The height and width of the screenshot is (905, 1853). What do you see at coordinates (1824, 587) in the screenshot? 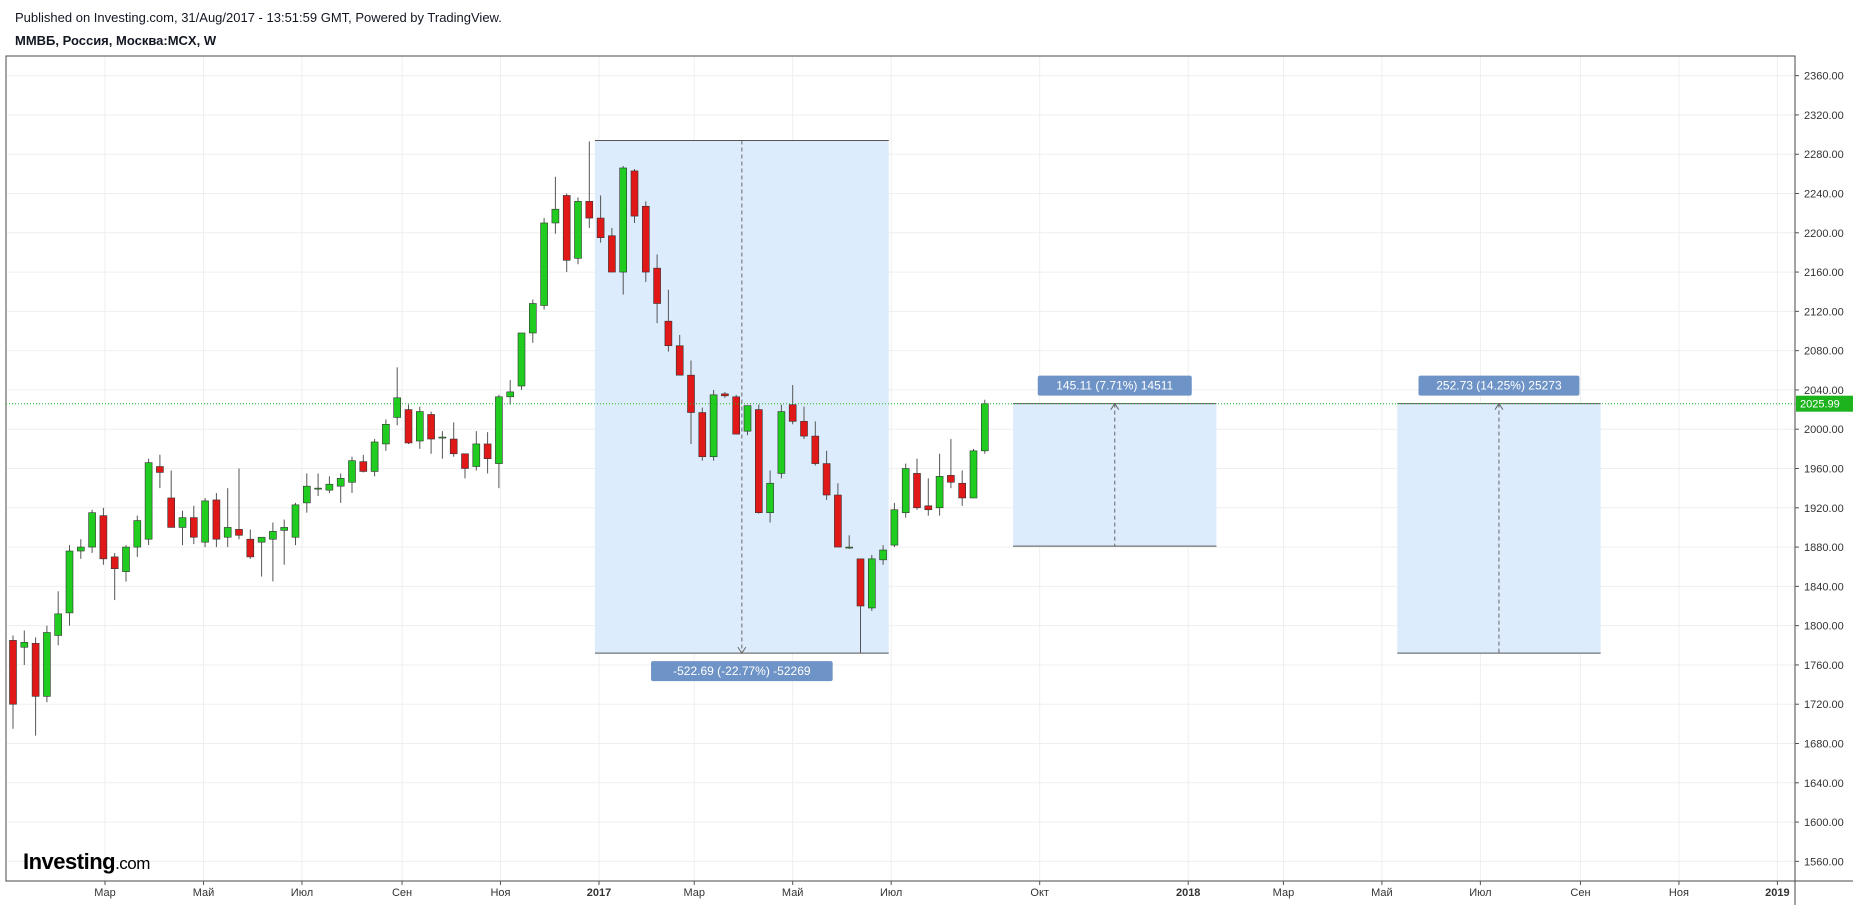
I see `y-tick-label: 1840.00` at bounding box center [1824, 587].